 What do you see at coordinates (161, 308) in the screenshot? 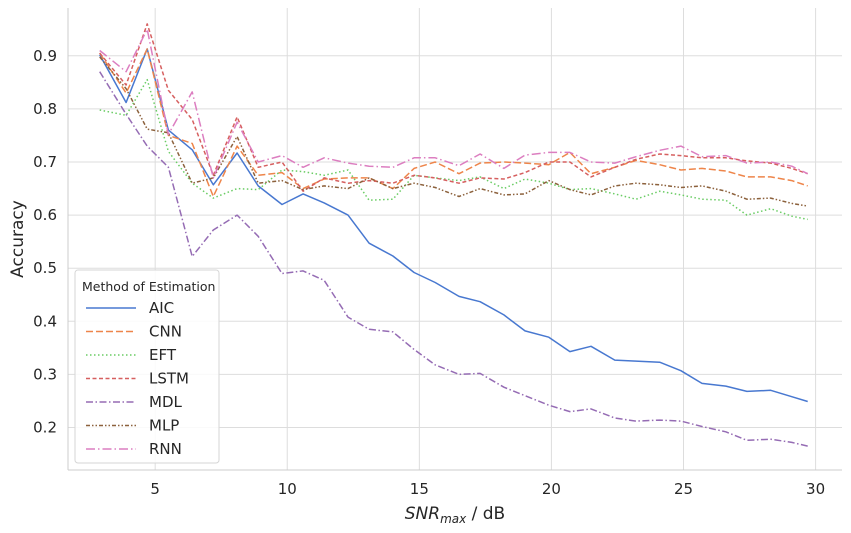
I see `legend-label-aic: AIC` at bounding box center [161, 308].